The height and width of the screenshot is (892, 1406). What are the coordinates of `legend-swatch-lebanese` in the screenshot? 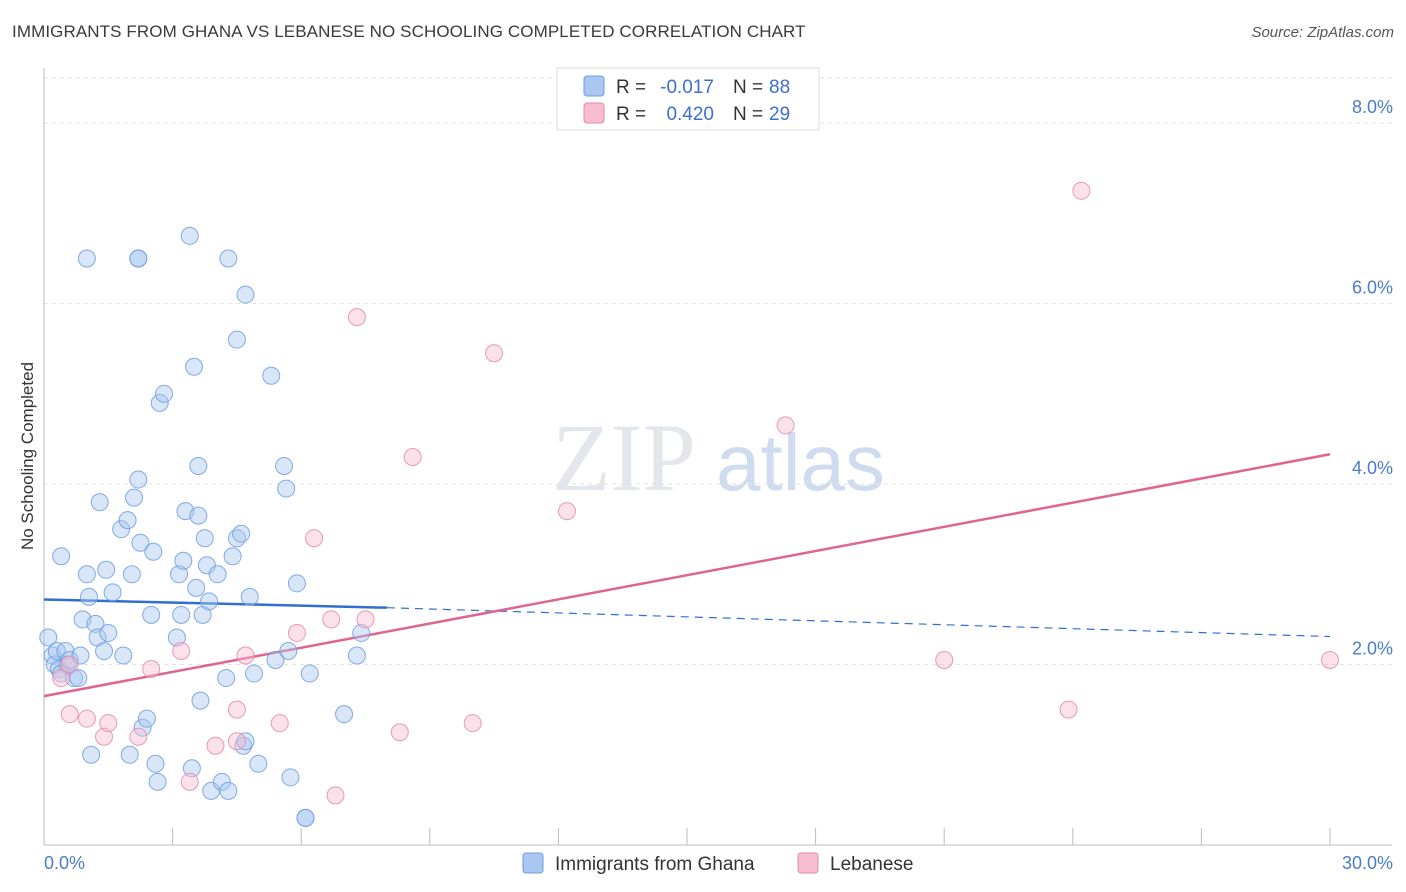 It's located at (808, 863).